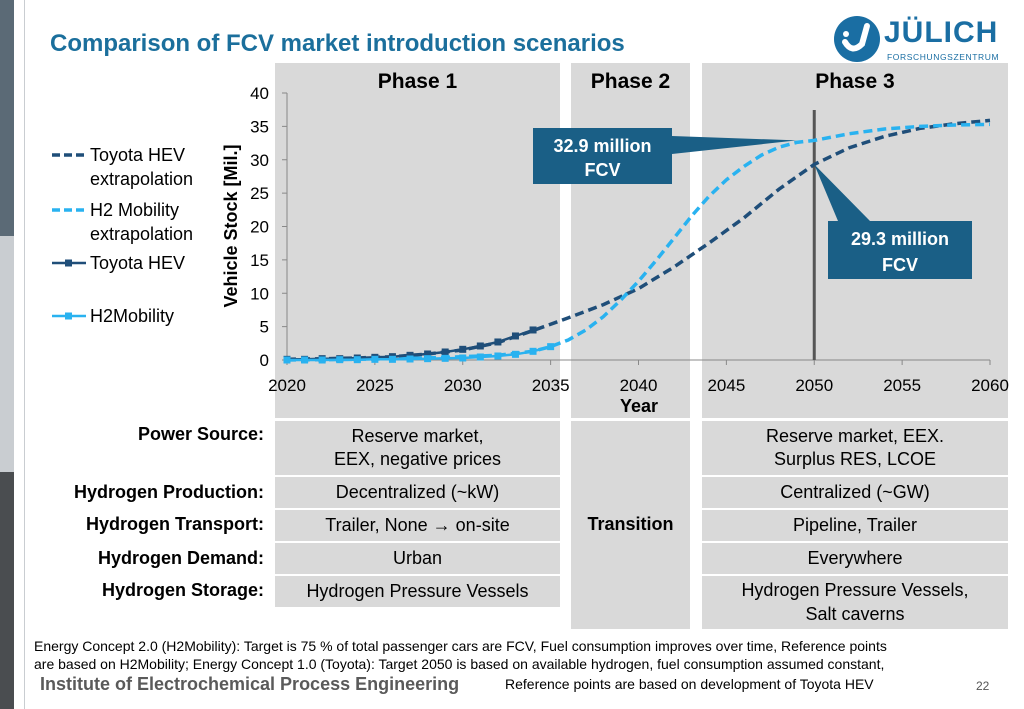 The image size is (1024, 709). I want to click on y-tick-label: 30, so click(259, 160).